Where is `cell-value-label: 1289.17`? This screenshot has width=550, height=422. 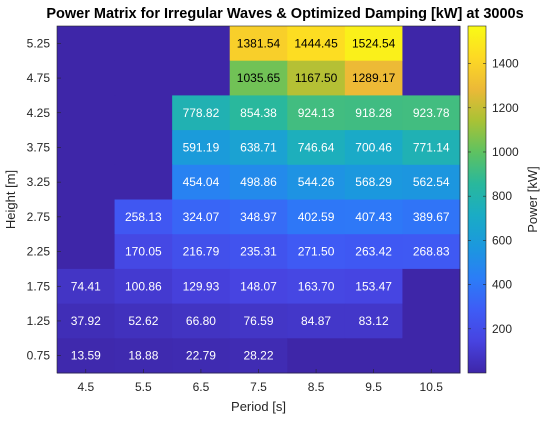 cell-value-label: 1289.17 is located at coordinates (374, 78).